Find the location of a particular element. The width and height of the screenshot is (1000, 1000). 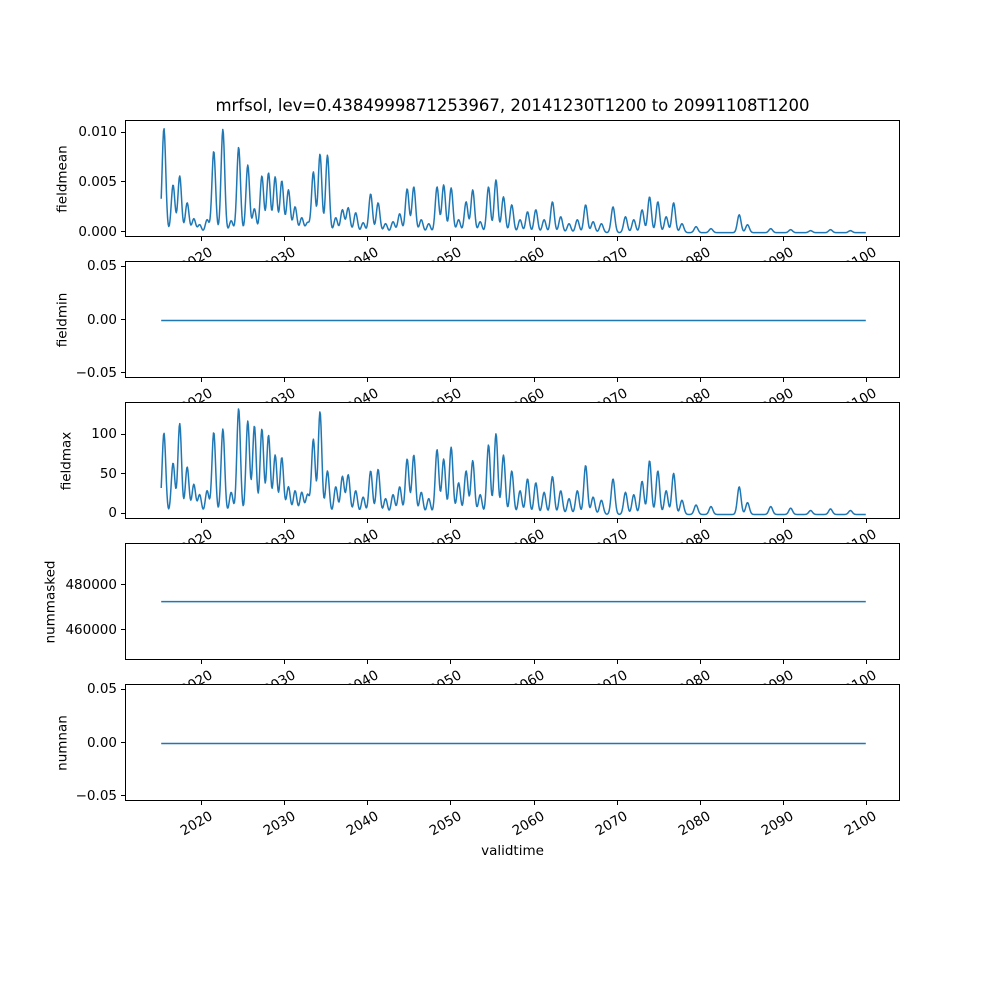

plot-area-fieldmean is located at coordinates (513, 181).